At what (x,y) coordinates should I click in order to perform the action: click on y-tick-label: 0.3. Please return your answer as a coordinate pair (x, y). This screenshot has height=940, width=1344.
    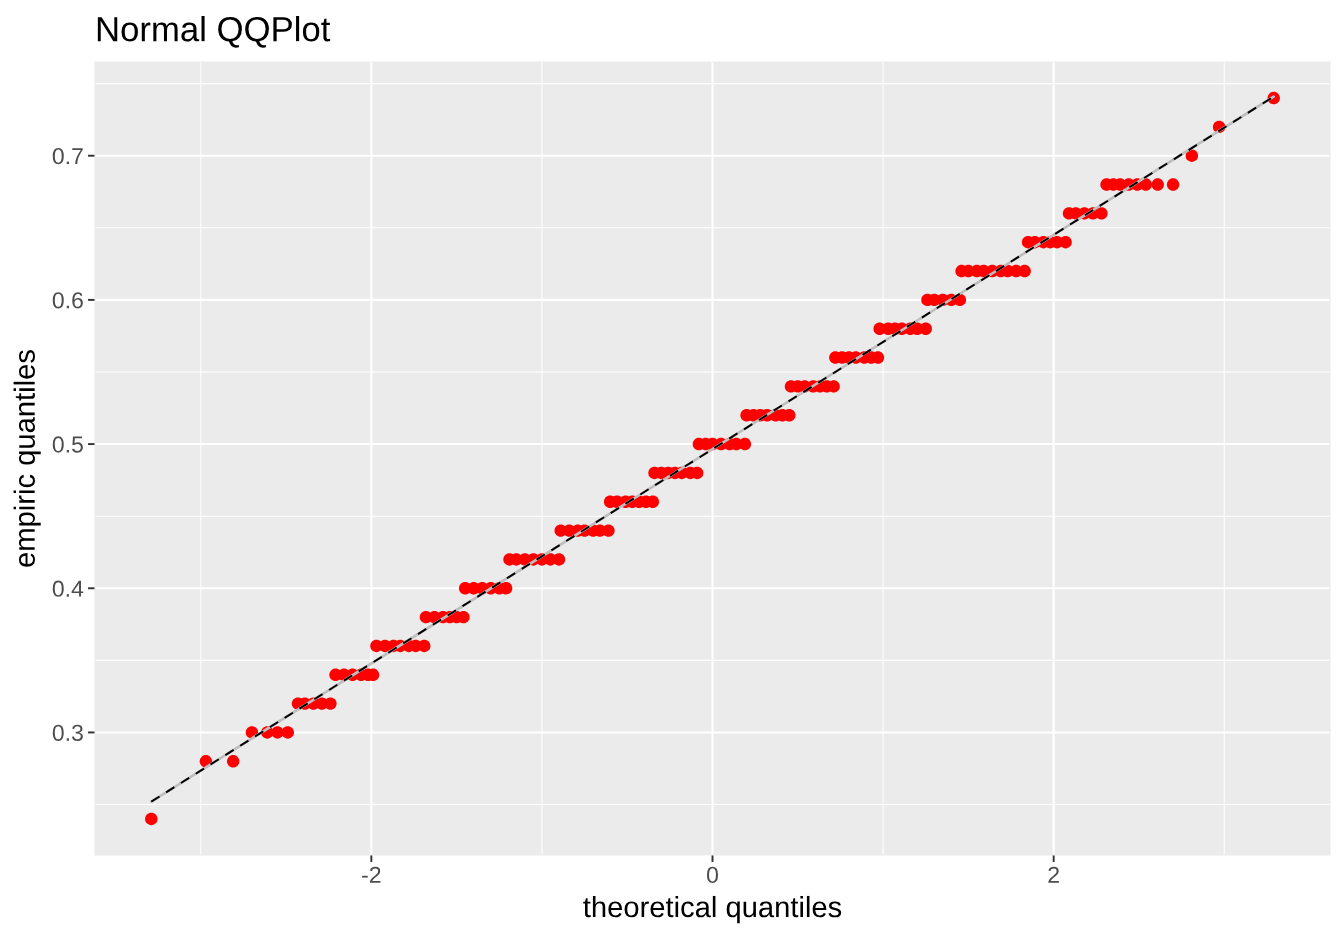
    Looking at the image, I should click on (67, 733).